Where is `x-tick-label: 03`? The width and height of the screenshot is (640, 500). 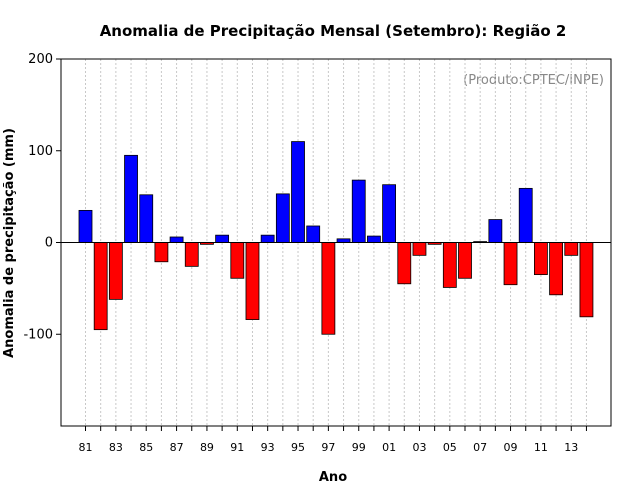
x-tick-label: 03 is located at coordinates (419, 447).